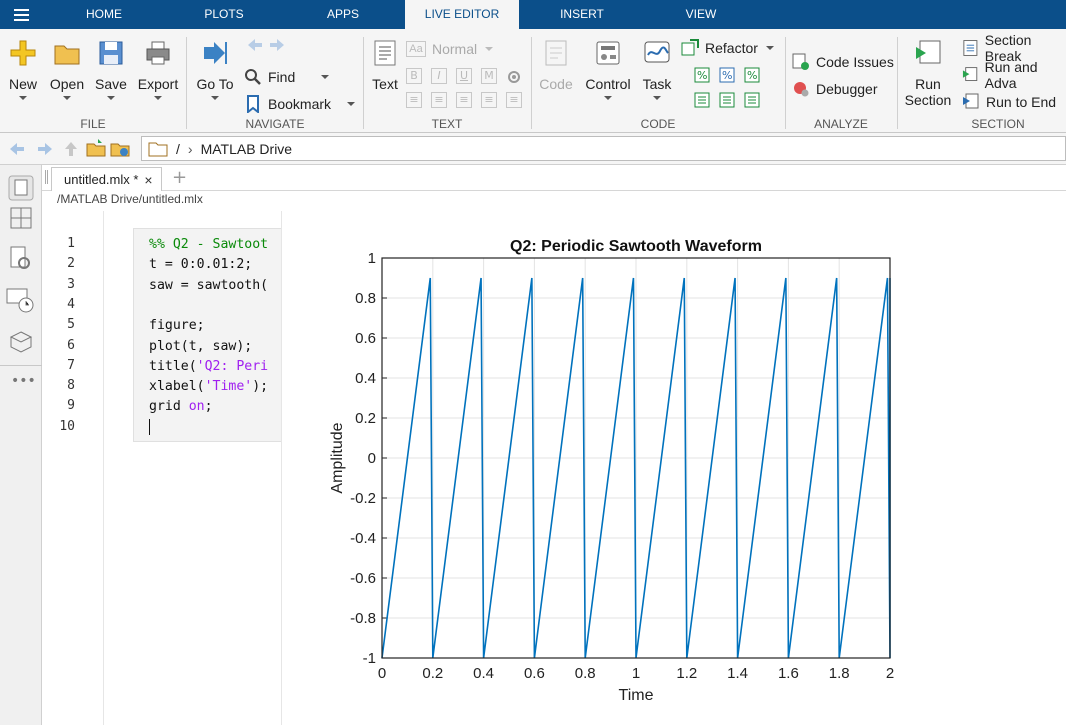 Image resolution: width=1066 pixels, height=725 pixels. Describe the element at coordinates (215, 64) in the screenshot. I see `go-to-button: Go To` at that location.